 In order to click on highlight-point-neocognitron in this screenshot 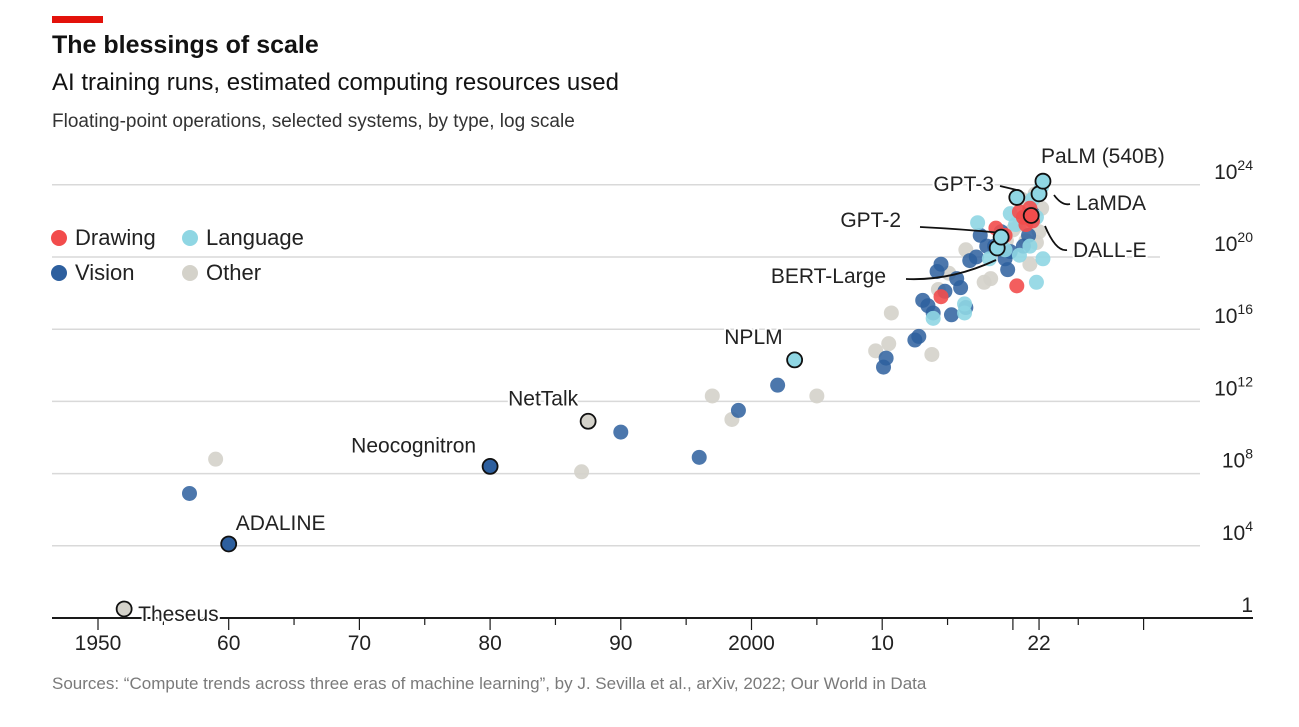, I will do `click(490, 466)`.